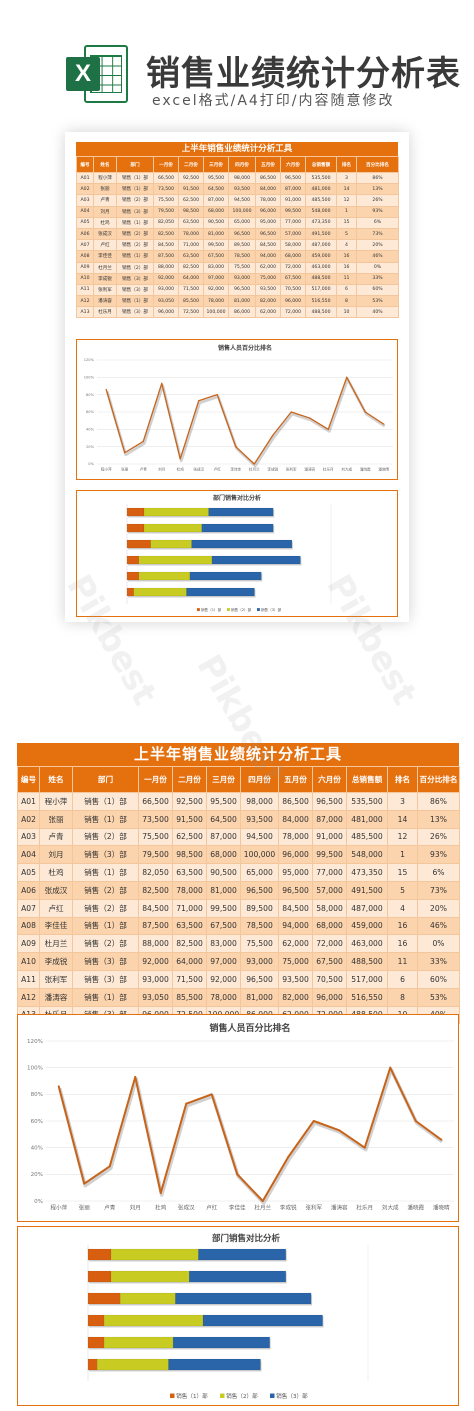  What do you see at coordinates (238, 1316) in the screenshot?
I see `bar-chart: 部门销售对比分析 销售（1）部 销售（2）部 销售（3）部` at bounding box center [238, 1316].